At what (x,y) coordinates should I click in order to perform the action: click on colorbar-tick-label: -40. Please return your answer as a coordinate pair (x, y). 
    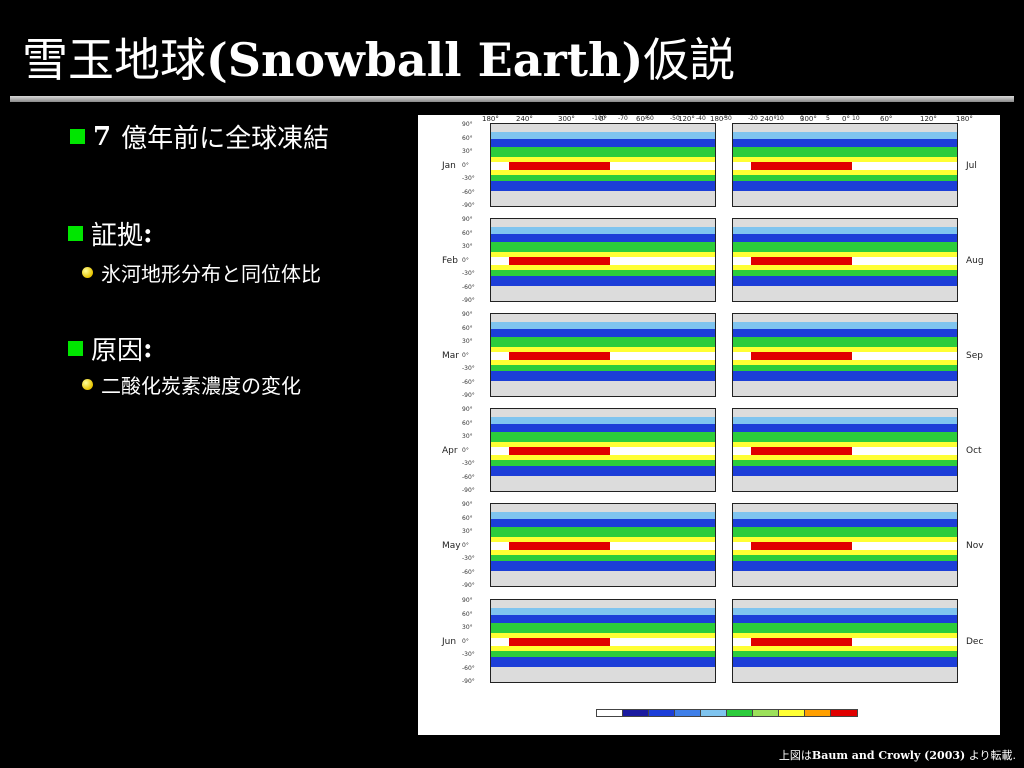
    Looking at the image, I should click on (701, 118).